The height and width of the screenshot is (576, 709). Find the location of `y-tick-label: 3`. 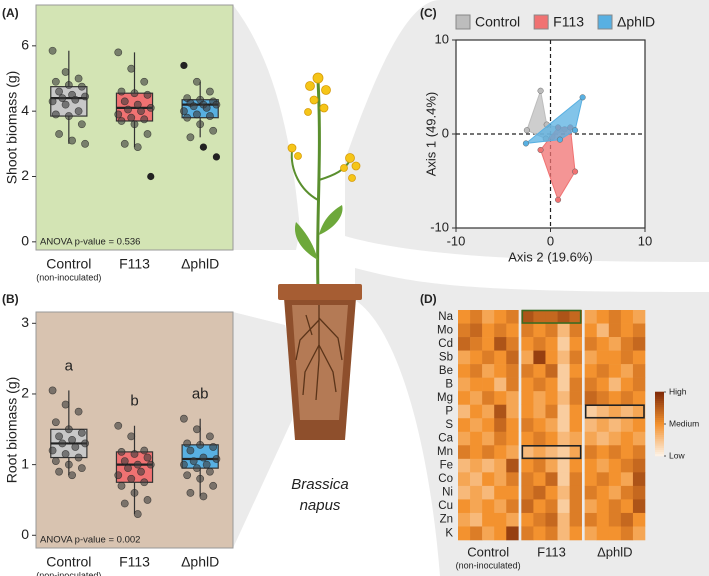

y-tick-label: 3 is located at coordinates (25, 322).